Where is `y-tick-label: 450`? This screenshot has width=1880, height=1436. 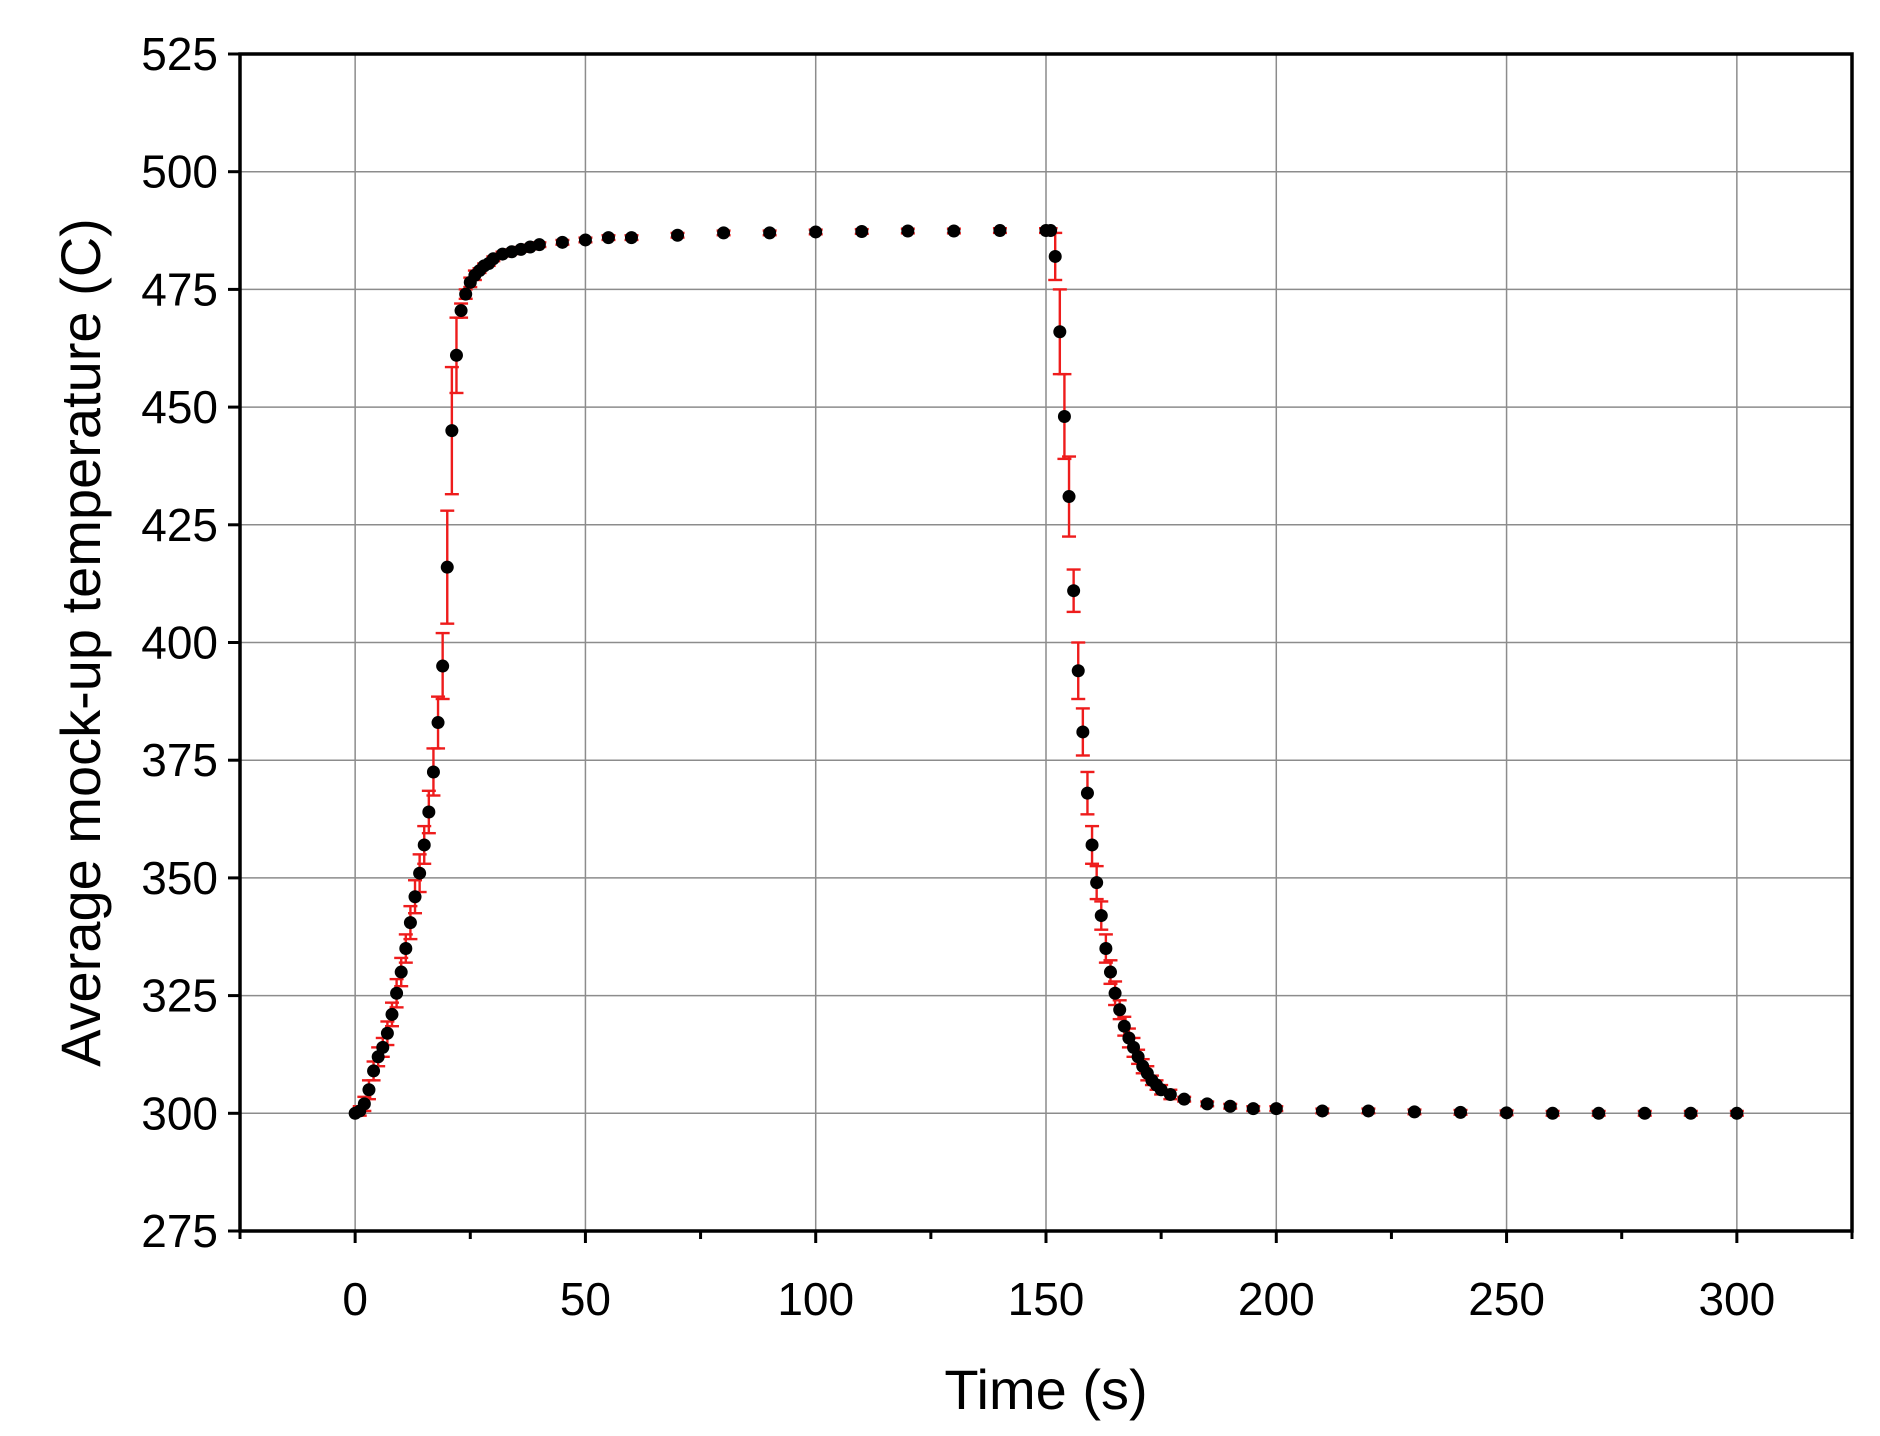
y-tick-label: 450 is located at coordinates (179, 407).